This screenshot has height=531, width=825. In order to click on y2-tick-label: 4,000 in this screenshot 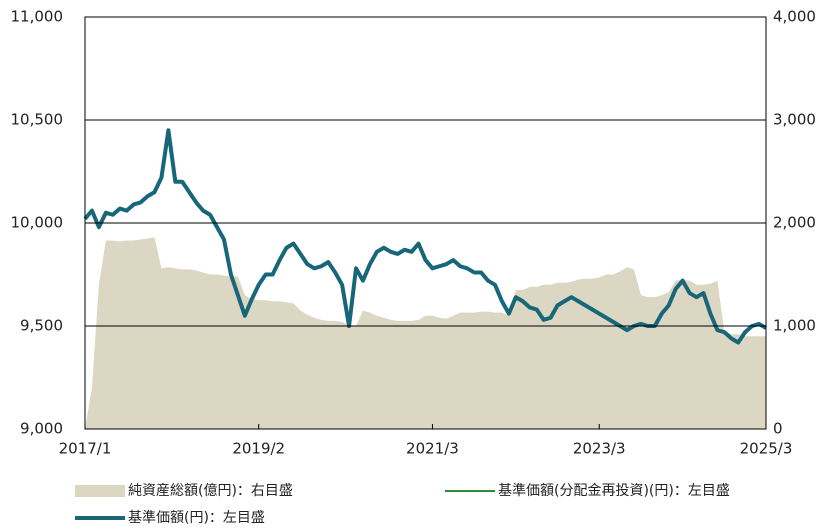, I will do `click(794, 17)`.